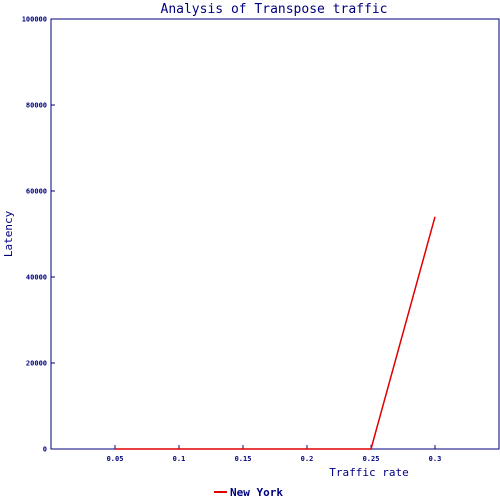 The image size is (500, 500). I want to click on x-tick-label: 0.15, so click(243, 459).